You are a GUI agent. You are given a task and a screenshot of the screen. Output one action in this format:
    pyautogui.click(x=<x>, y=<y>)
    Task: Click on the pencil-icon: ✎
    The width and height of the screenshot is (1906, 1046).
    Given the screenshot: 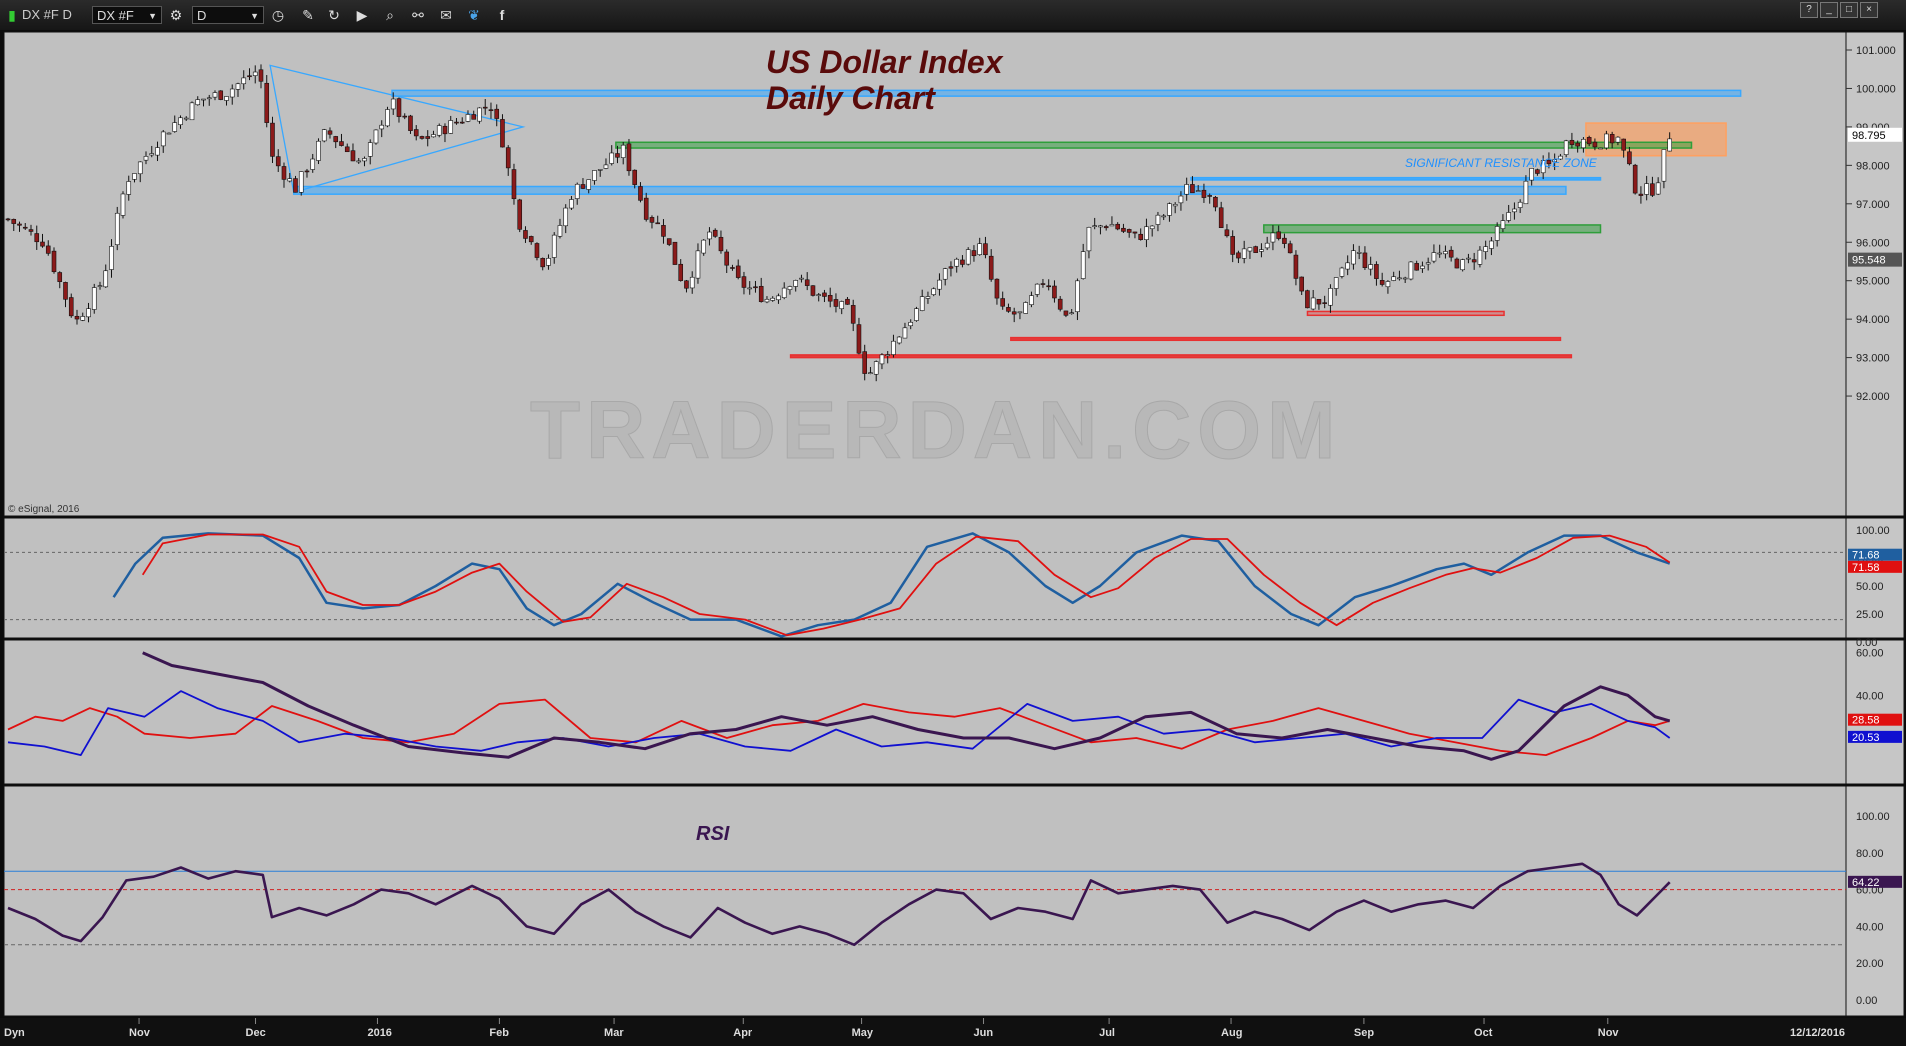 What is the action you would take?
    pyautogui.click(x=308, y=15)
    